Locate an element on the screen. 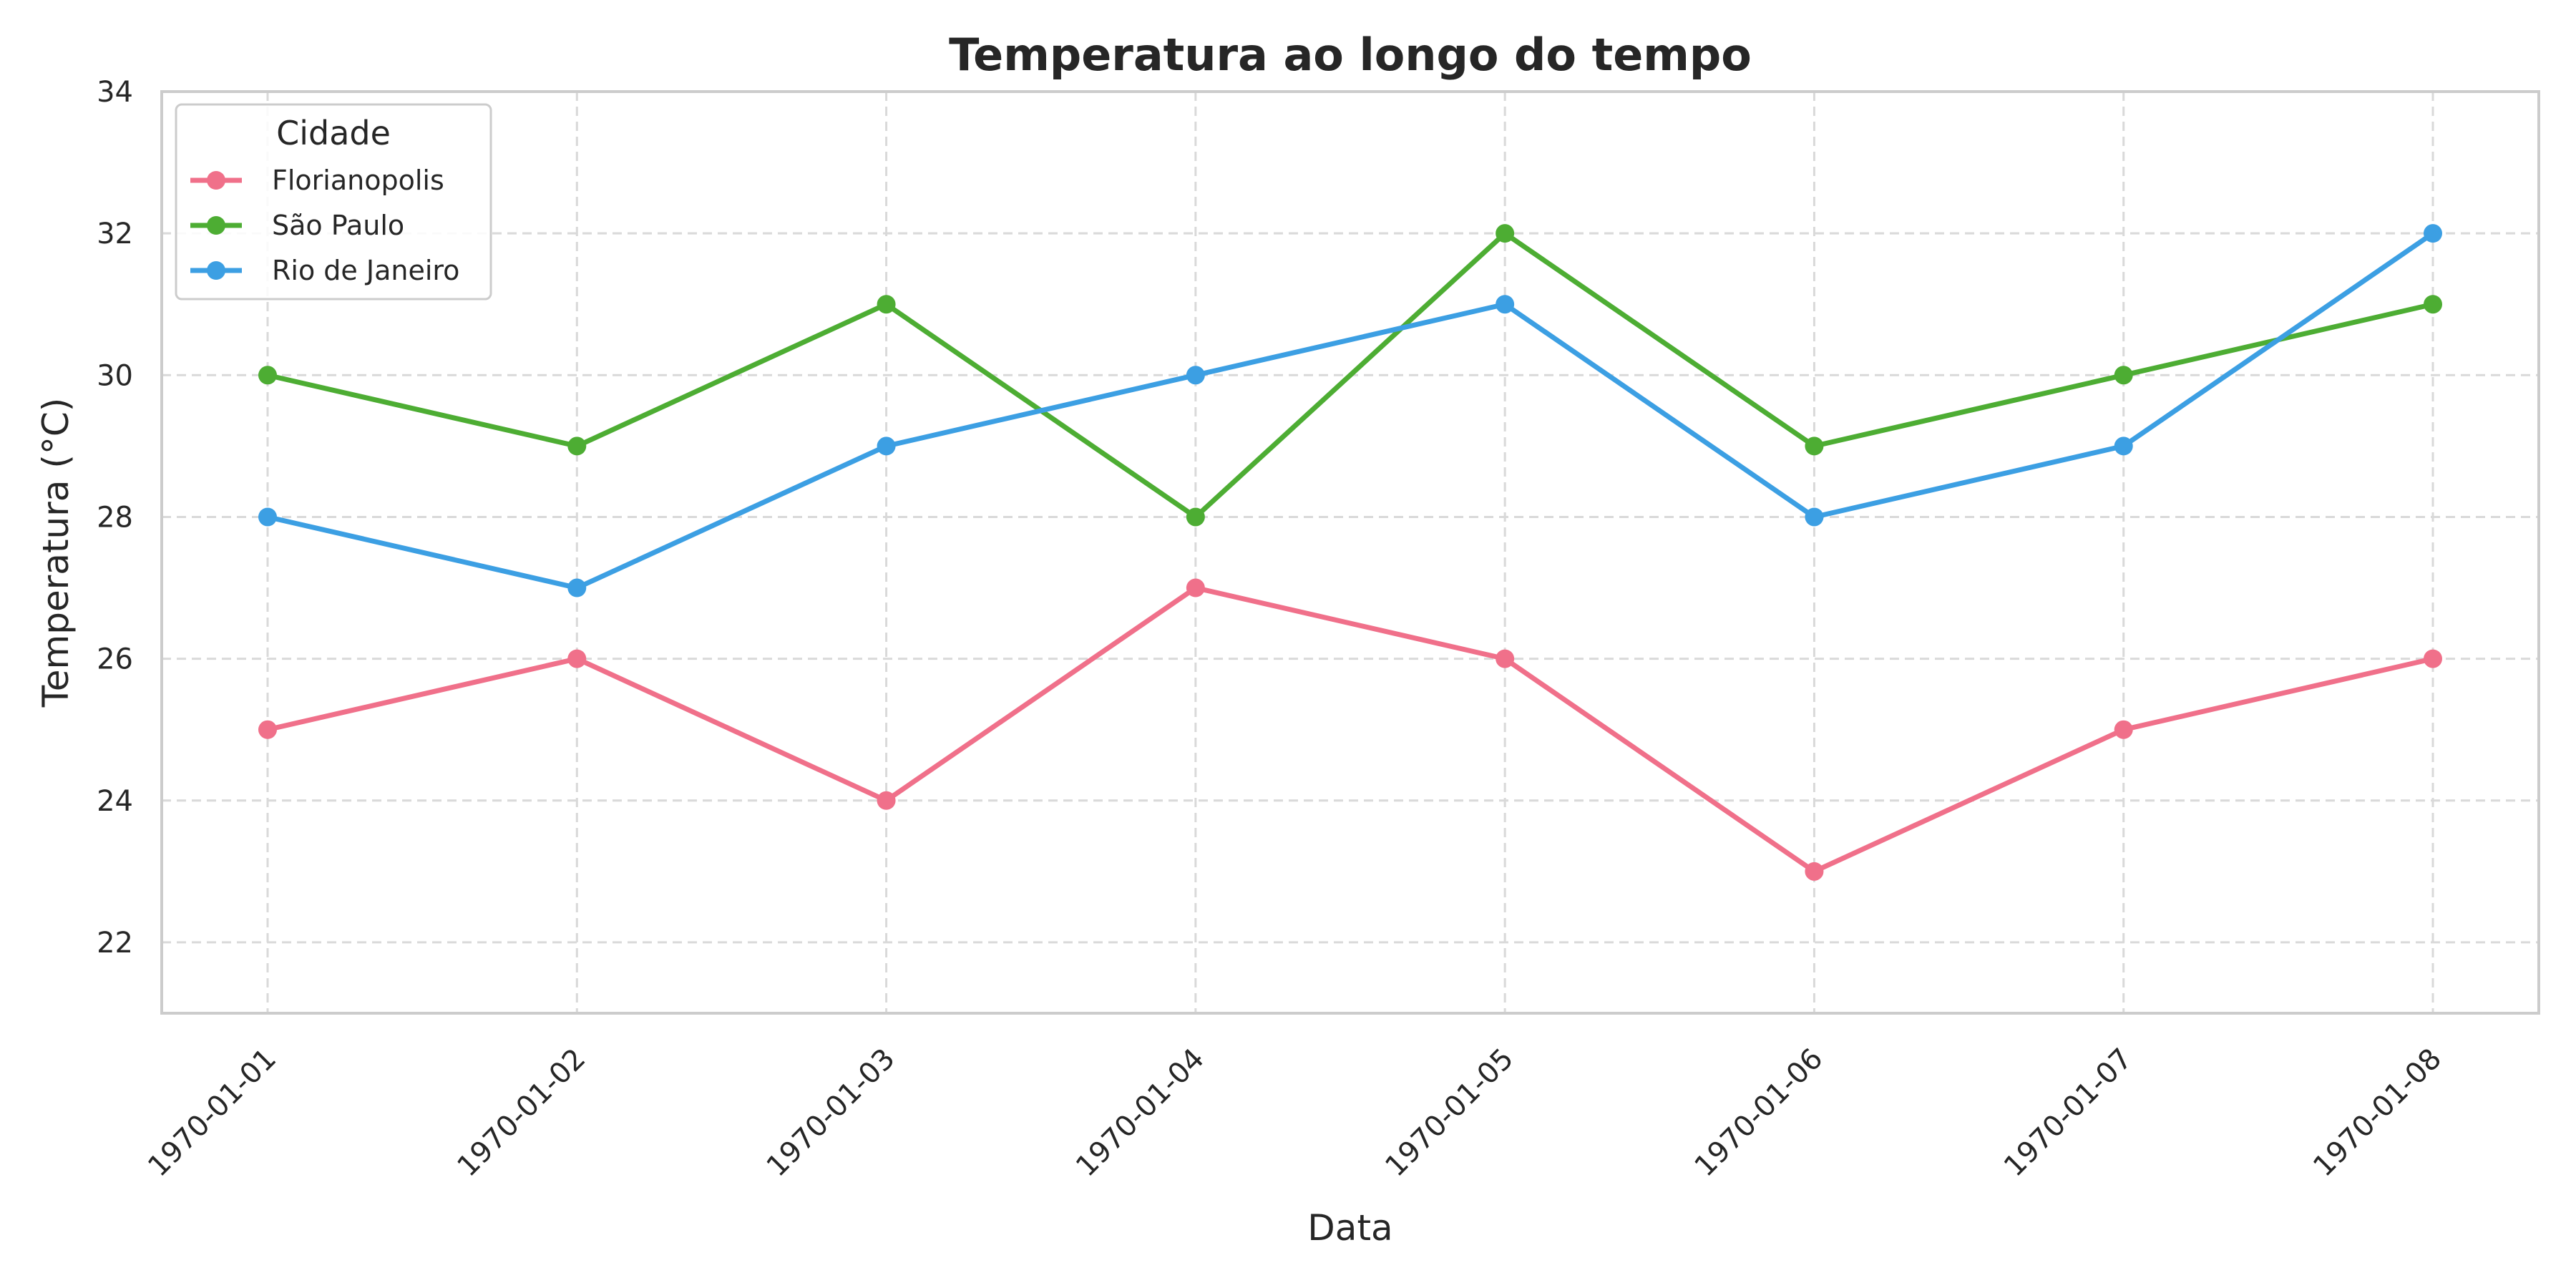  y-axis-title: Temperatura (°C) is located at coordinates (56, 553).